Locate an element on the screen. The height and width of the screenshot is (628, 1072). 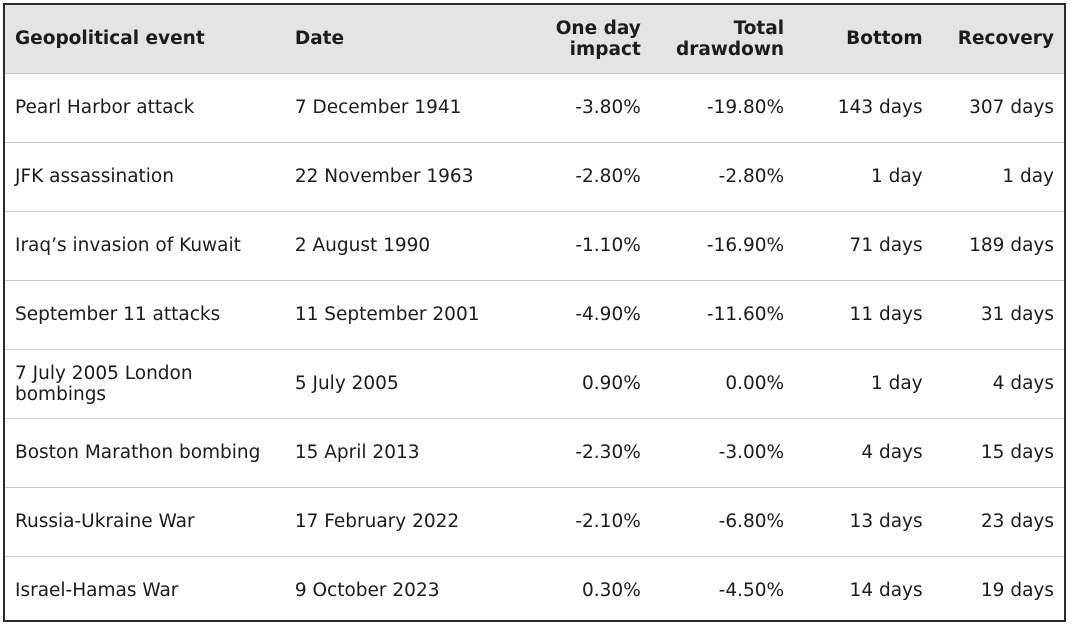
cell-recovery: 23 days is located at coordinates (1017, 521).